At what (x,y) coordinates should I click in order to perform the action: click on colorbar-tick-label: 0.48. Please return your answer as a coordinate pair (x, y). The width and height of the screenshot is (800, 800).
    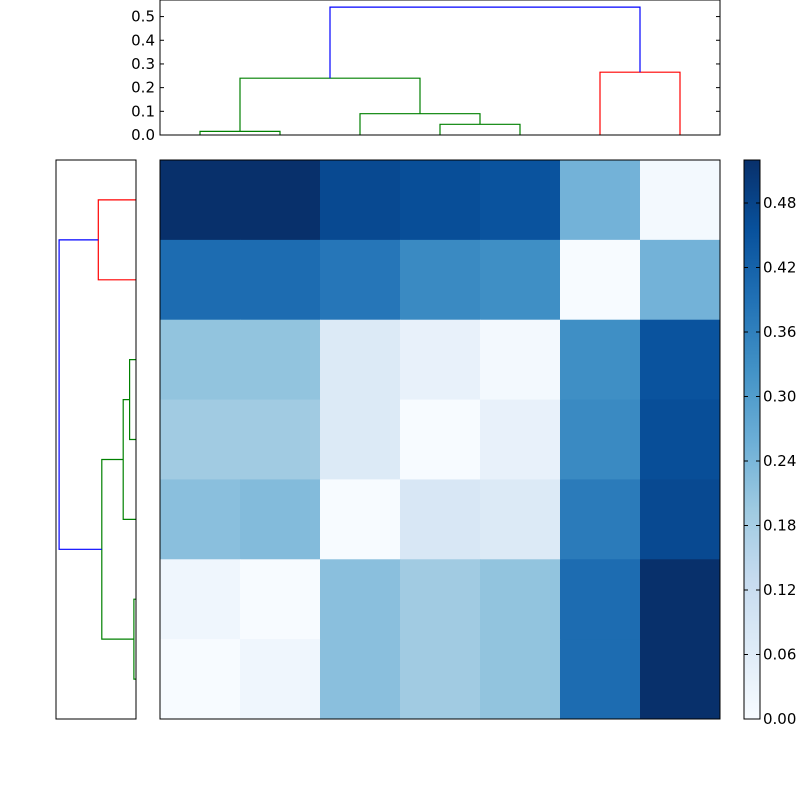
    Looking at the image, I should click on (779, 203).